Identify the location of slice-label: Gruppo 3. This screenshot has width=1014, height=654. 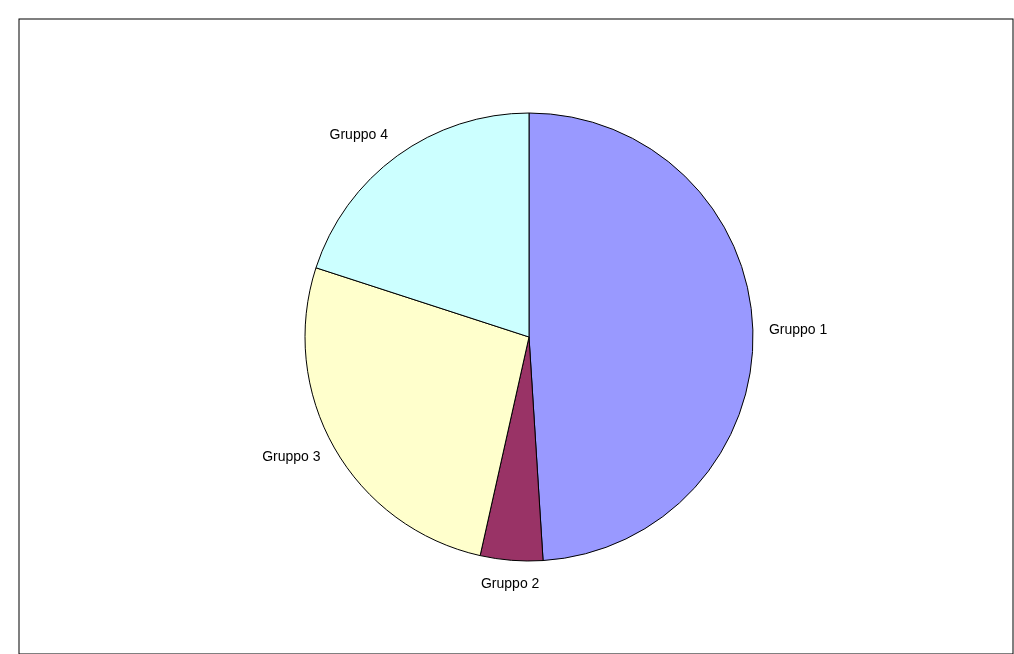
(291, 455).